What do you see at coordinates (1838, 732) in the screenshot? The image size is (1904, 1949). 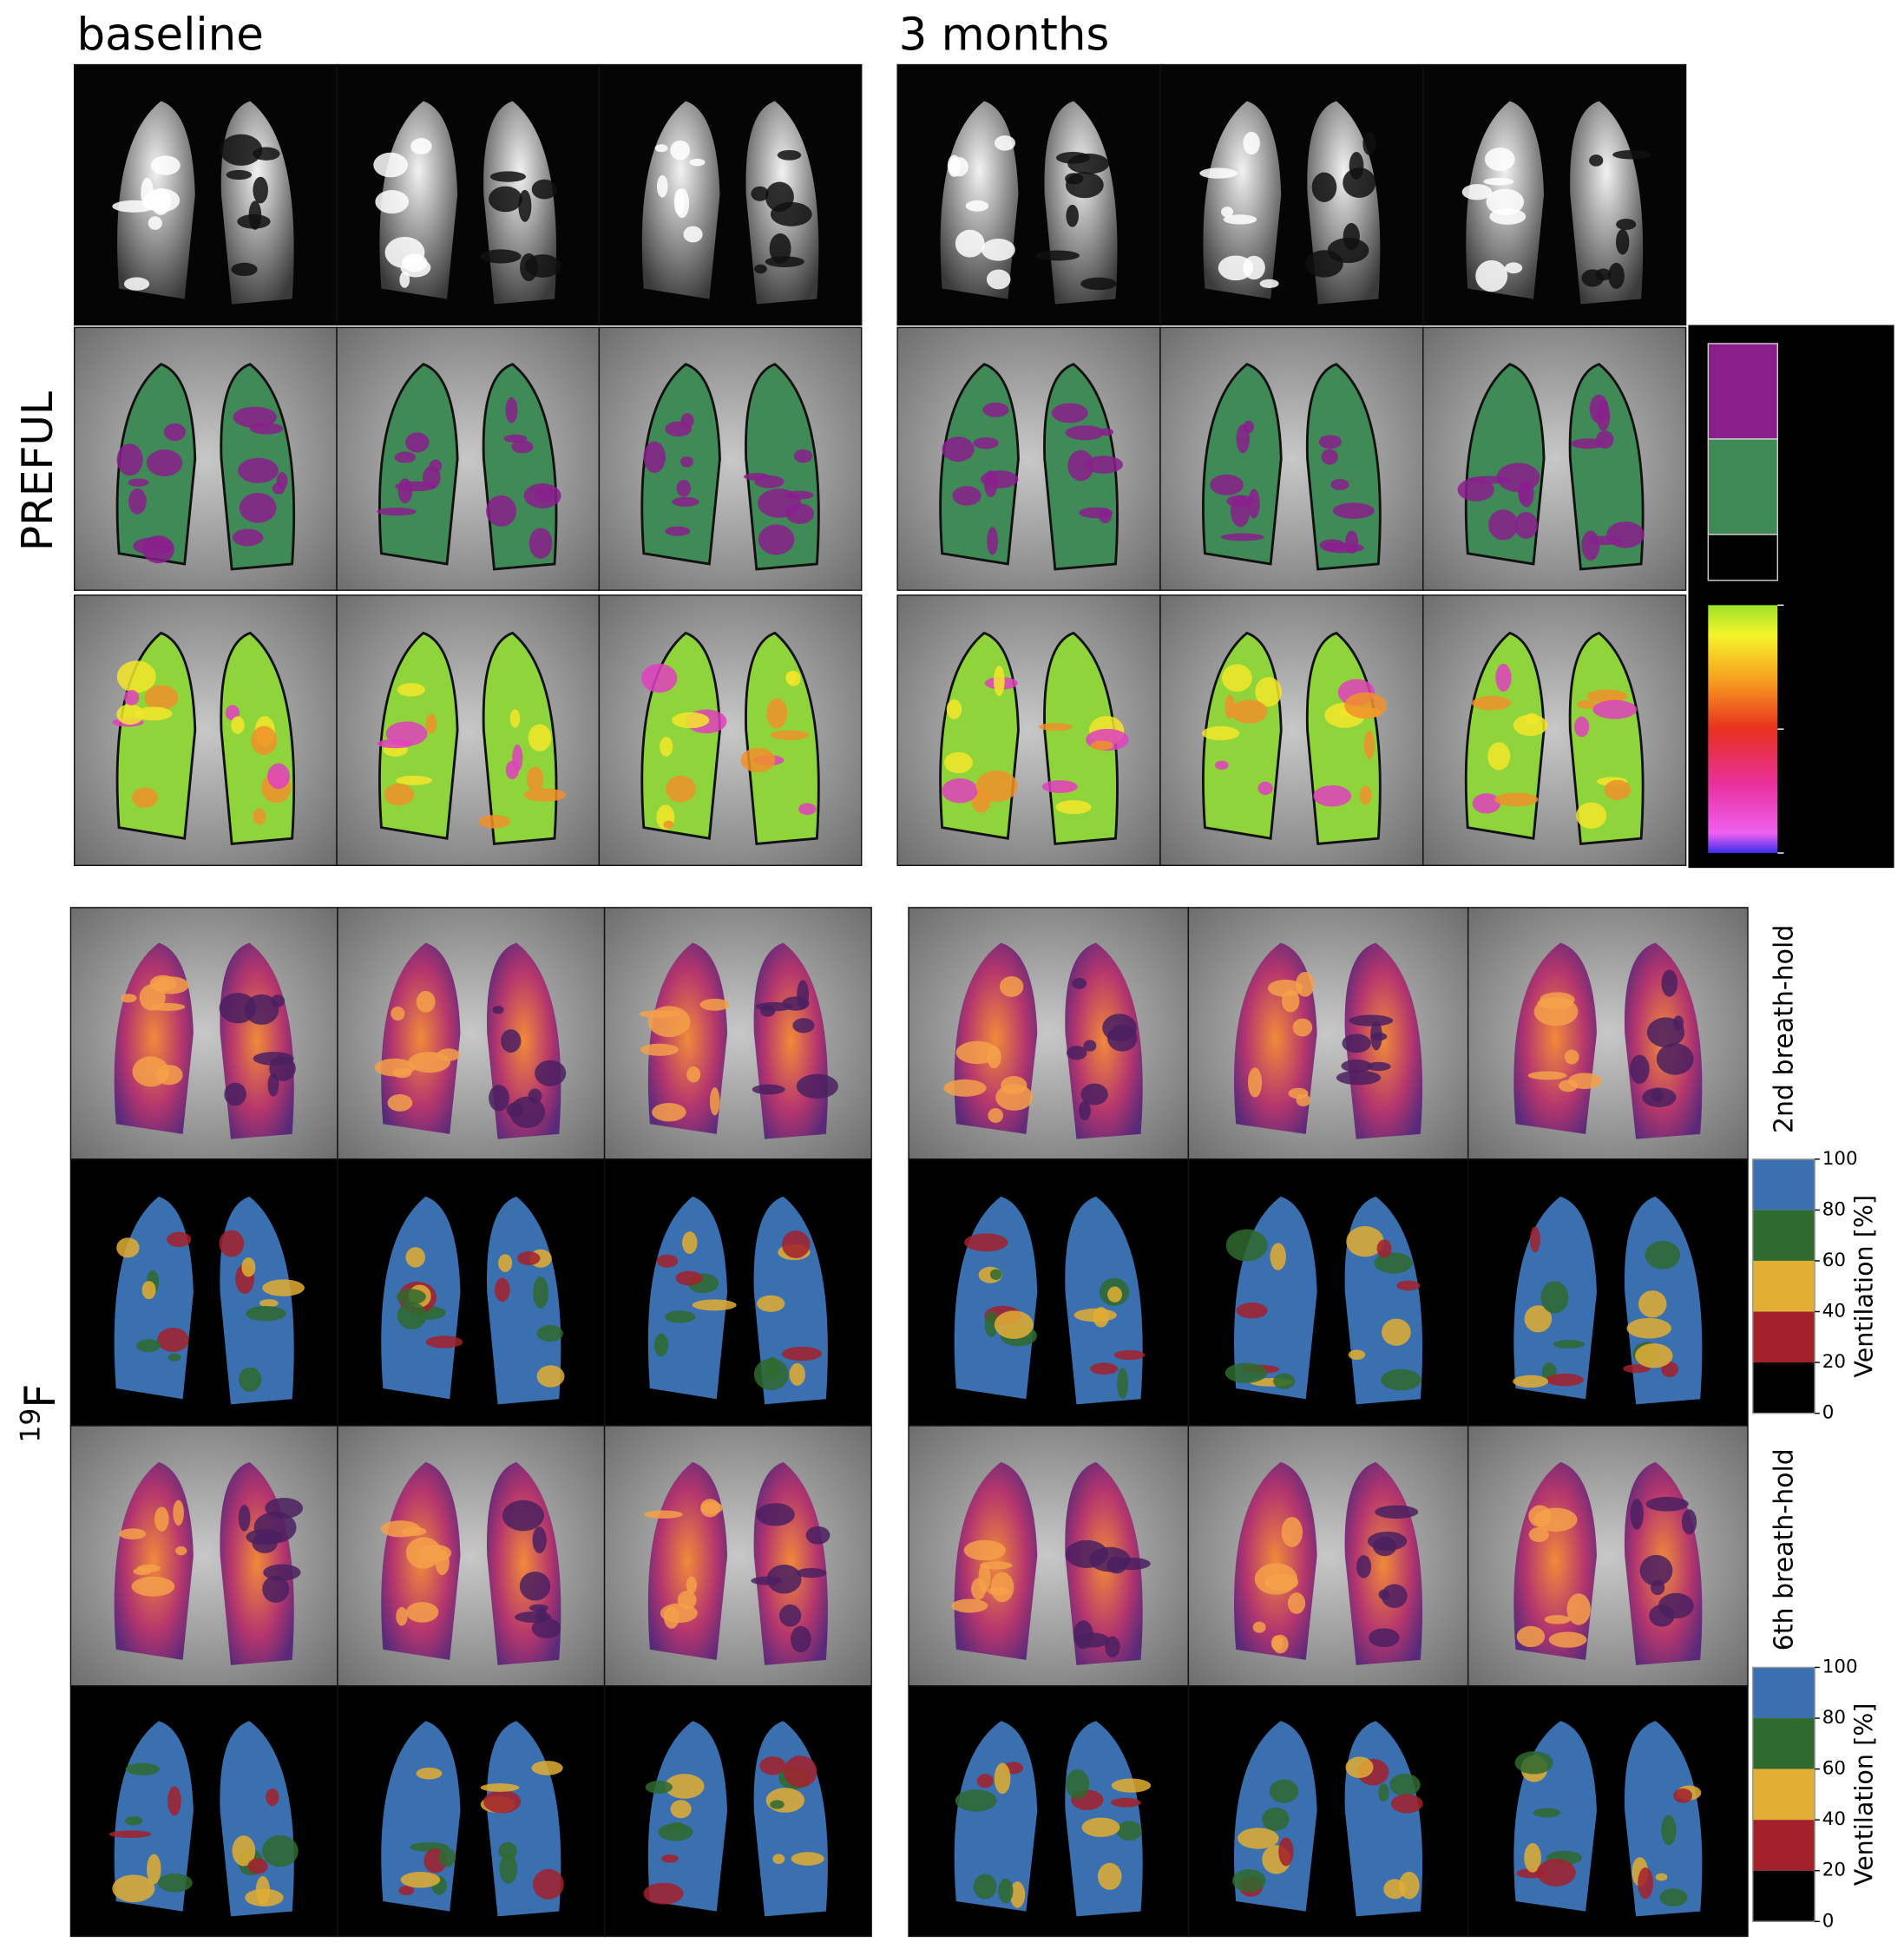 I see `colorbar-label: Regional Flow-Volume` at bounding box center [1838, 732].